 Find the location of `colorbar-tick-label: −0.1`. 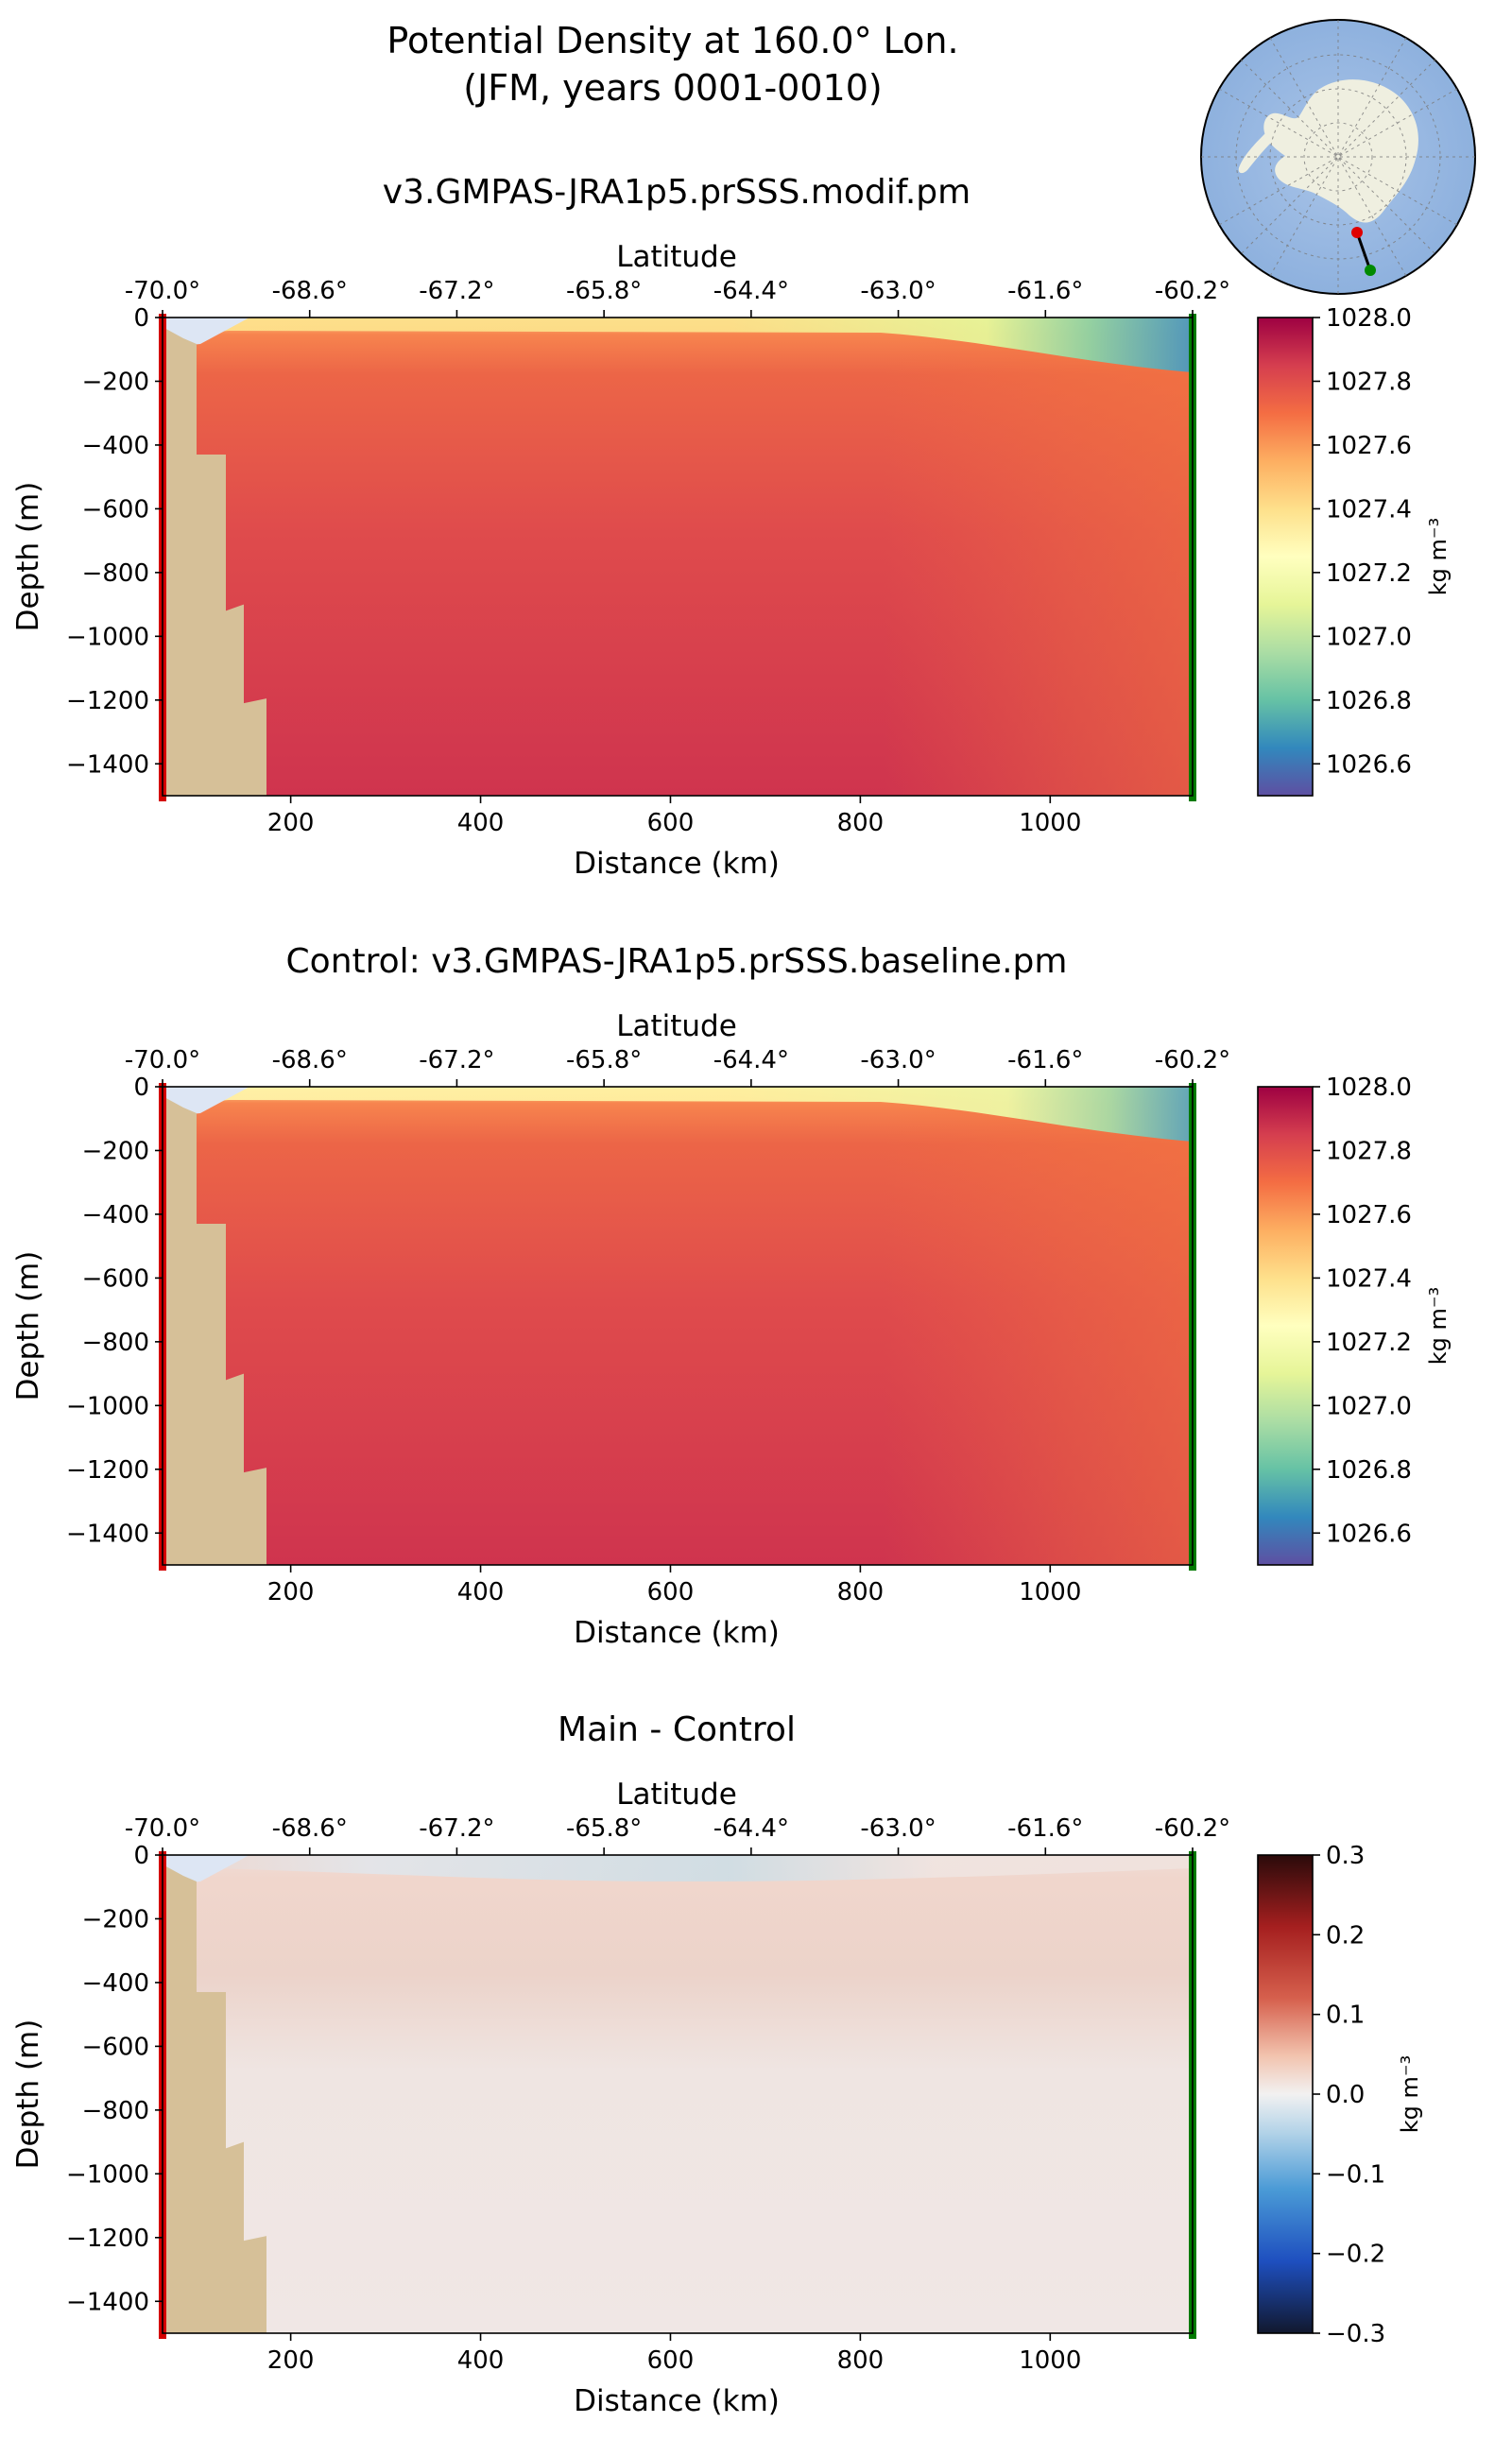

colorbar-tick-label: −0.1 is located at coordinates (1355, 2174).